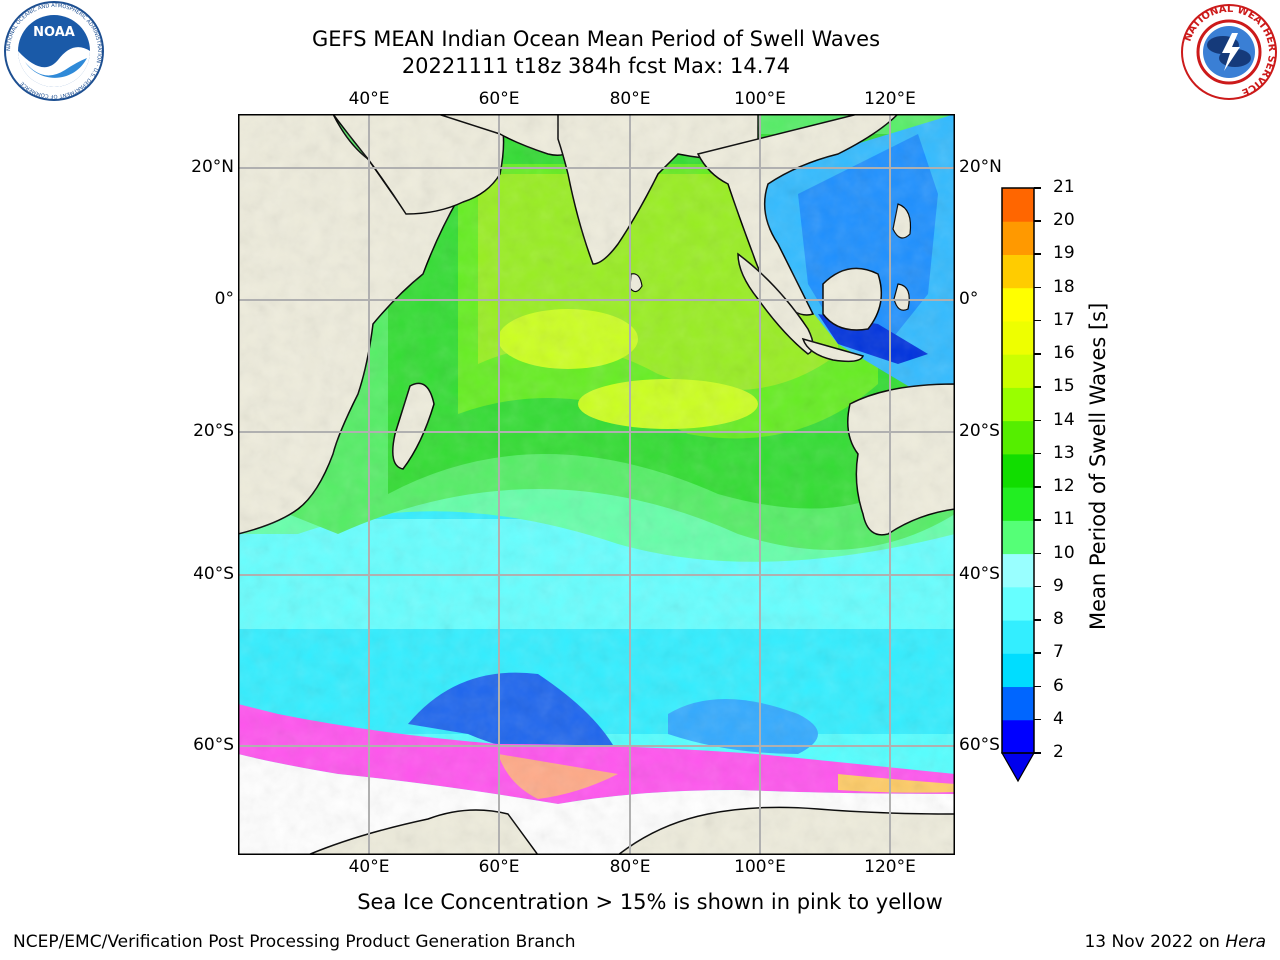 The height and width of the screenshot is (960, 1280). What do you see at coordinates (1058, 685) in the screenshot?
I see `colorbar-tick-label: 6` at bounding box center [1058, 685].